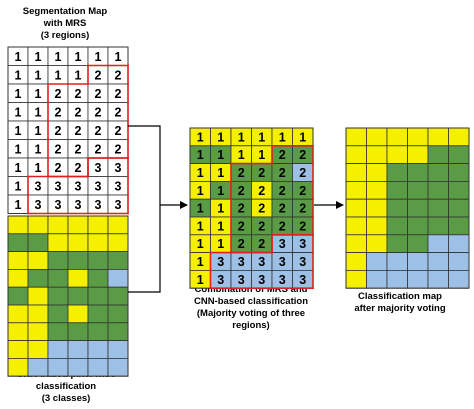 The width and height of the screenshot is (474, 409). I want to click on final-classification-grid, so click(407, 208).